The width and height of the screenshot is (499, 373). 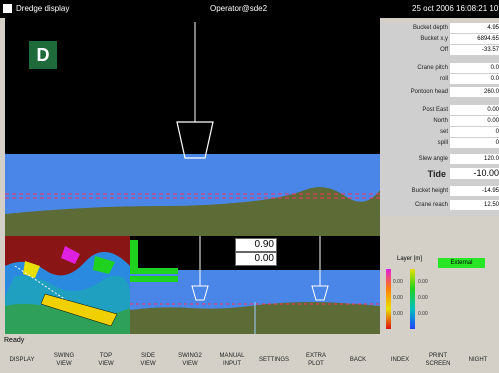 What do you see at coordinates (443, 132) in the screenshot?
I see `row-label: set` at bounding box center [443, 132].